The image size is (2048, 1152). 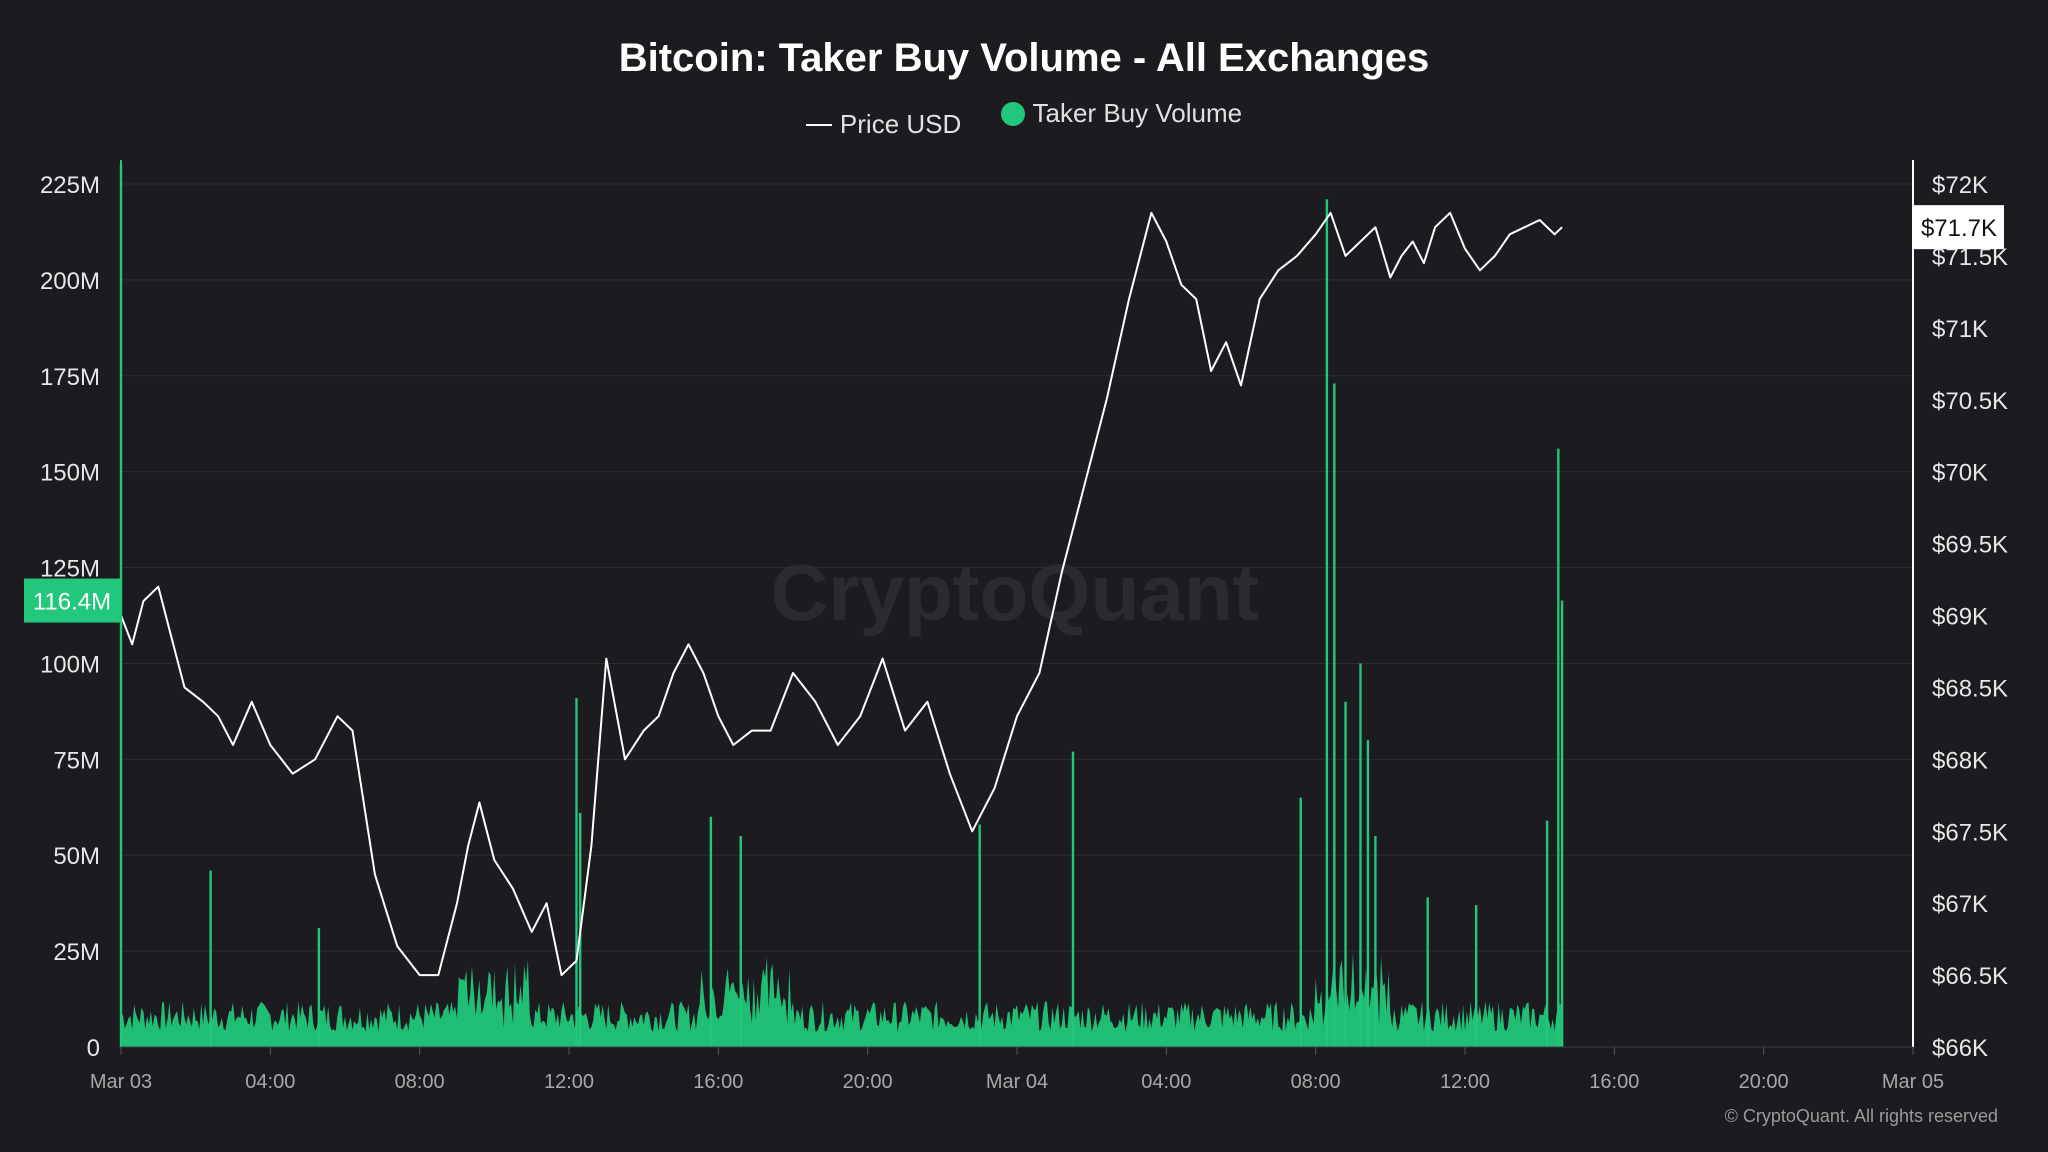 I want to click on right-tick-label: $67K, so click(x=1960, y=904).